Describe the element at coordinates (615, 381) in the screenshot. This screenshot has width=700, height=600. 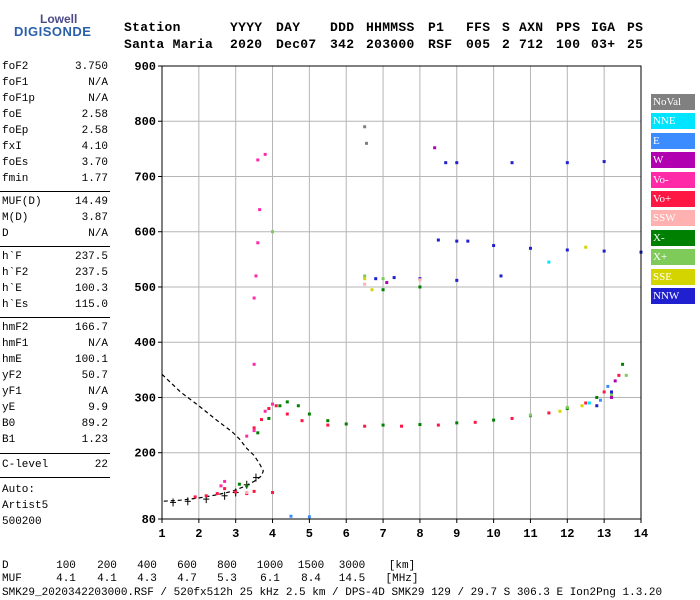
I see `echo-point-w` at that location.